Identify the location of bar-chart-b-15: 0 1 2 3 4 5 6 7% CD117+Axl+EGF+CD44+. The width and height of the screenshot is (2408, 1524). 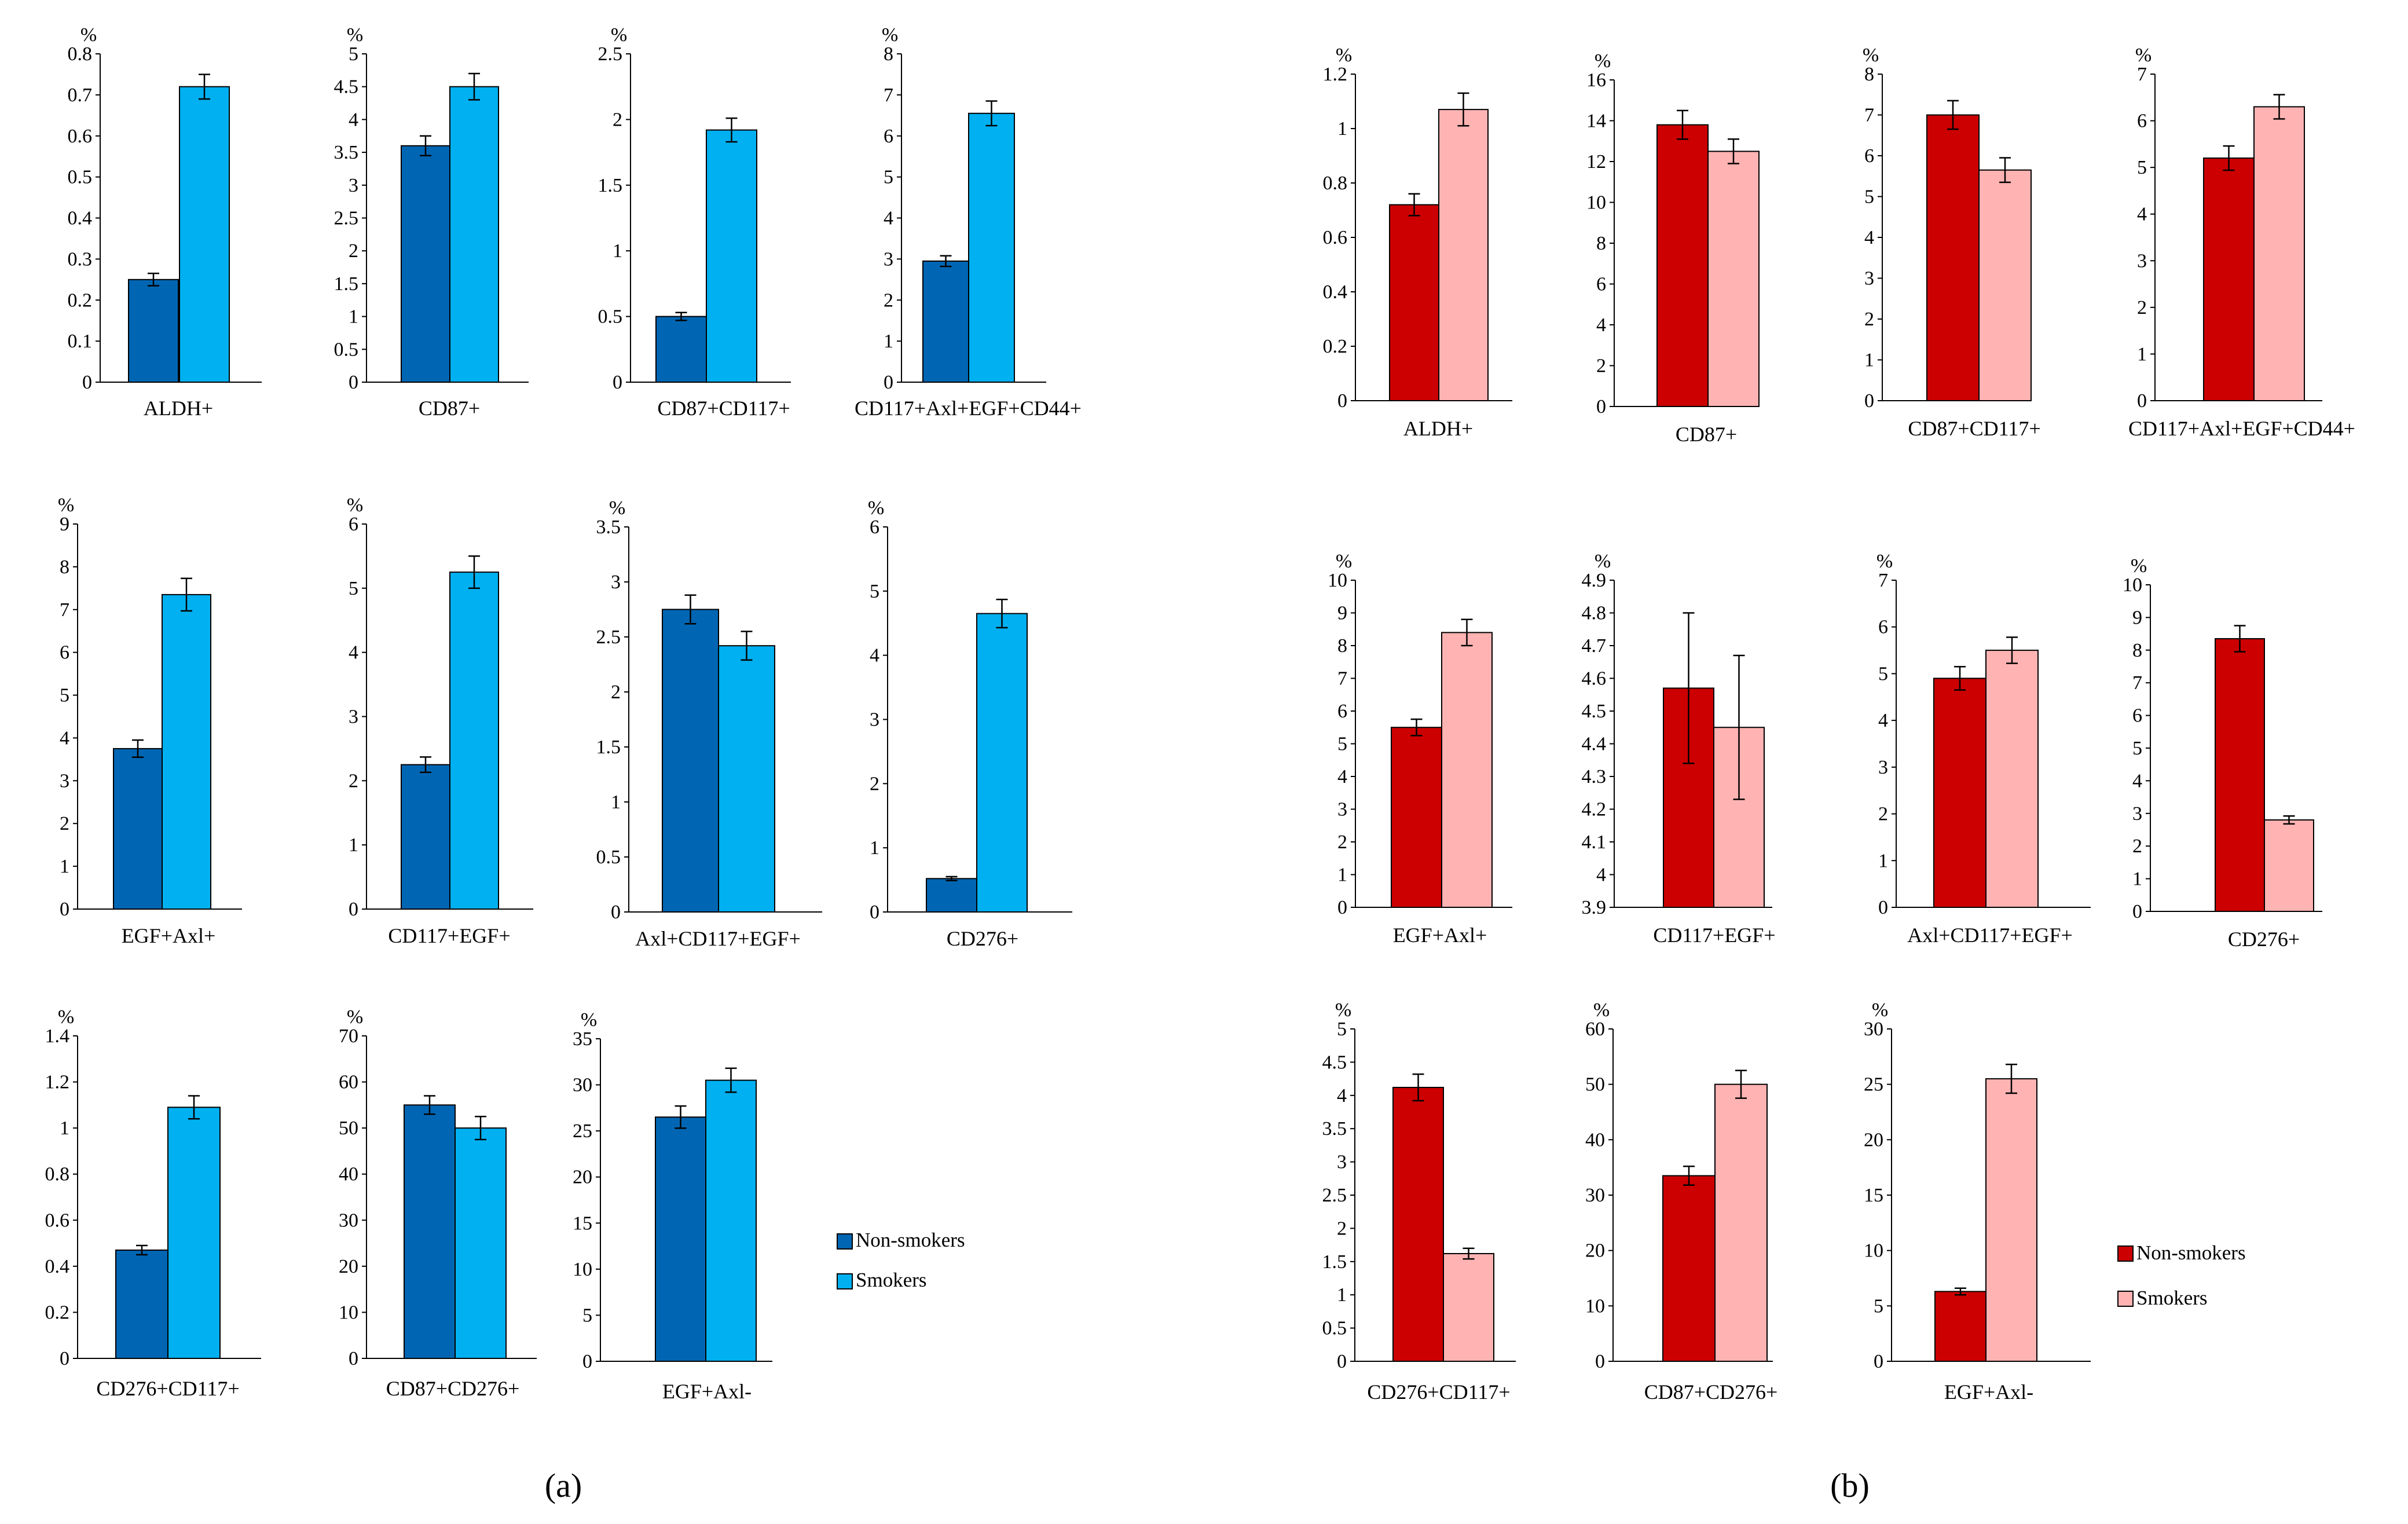
(2242, 242).